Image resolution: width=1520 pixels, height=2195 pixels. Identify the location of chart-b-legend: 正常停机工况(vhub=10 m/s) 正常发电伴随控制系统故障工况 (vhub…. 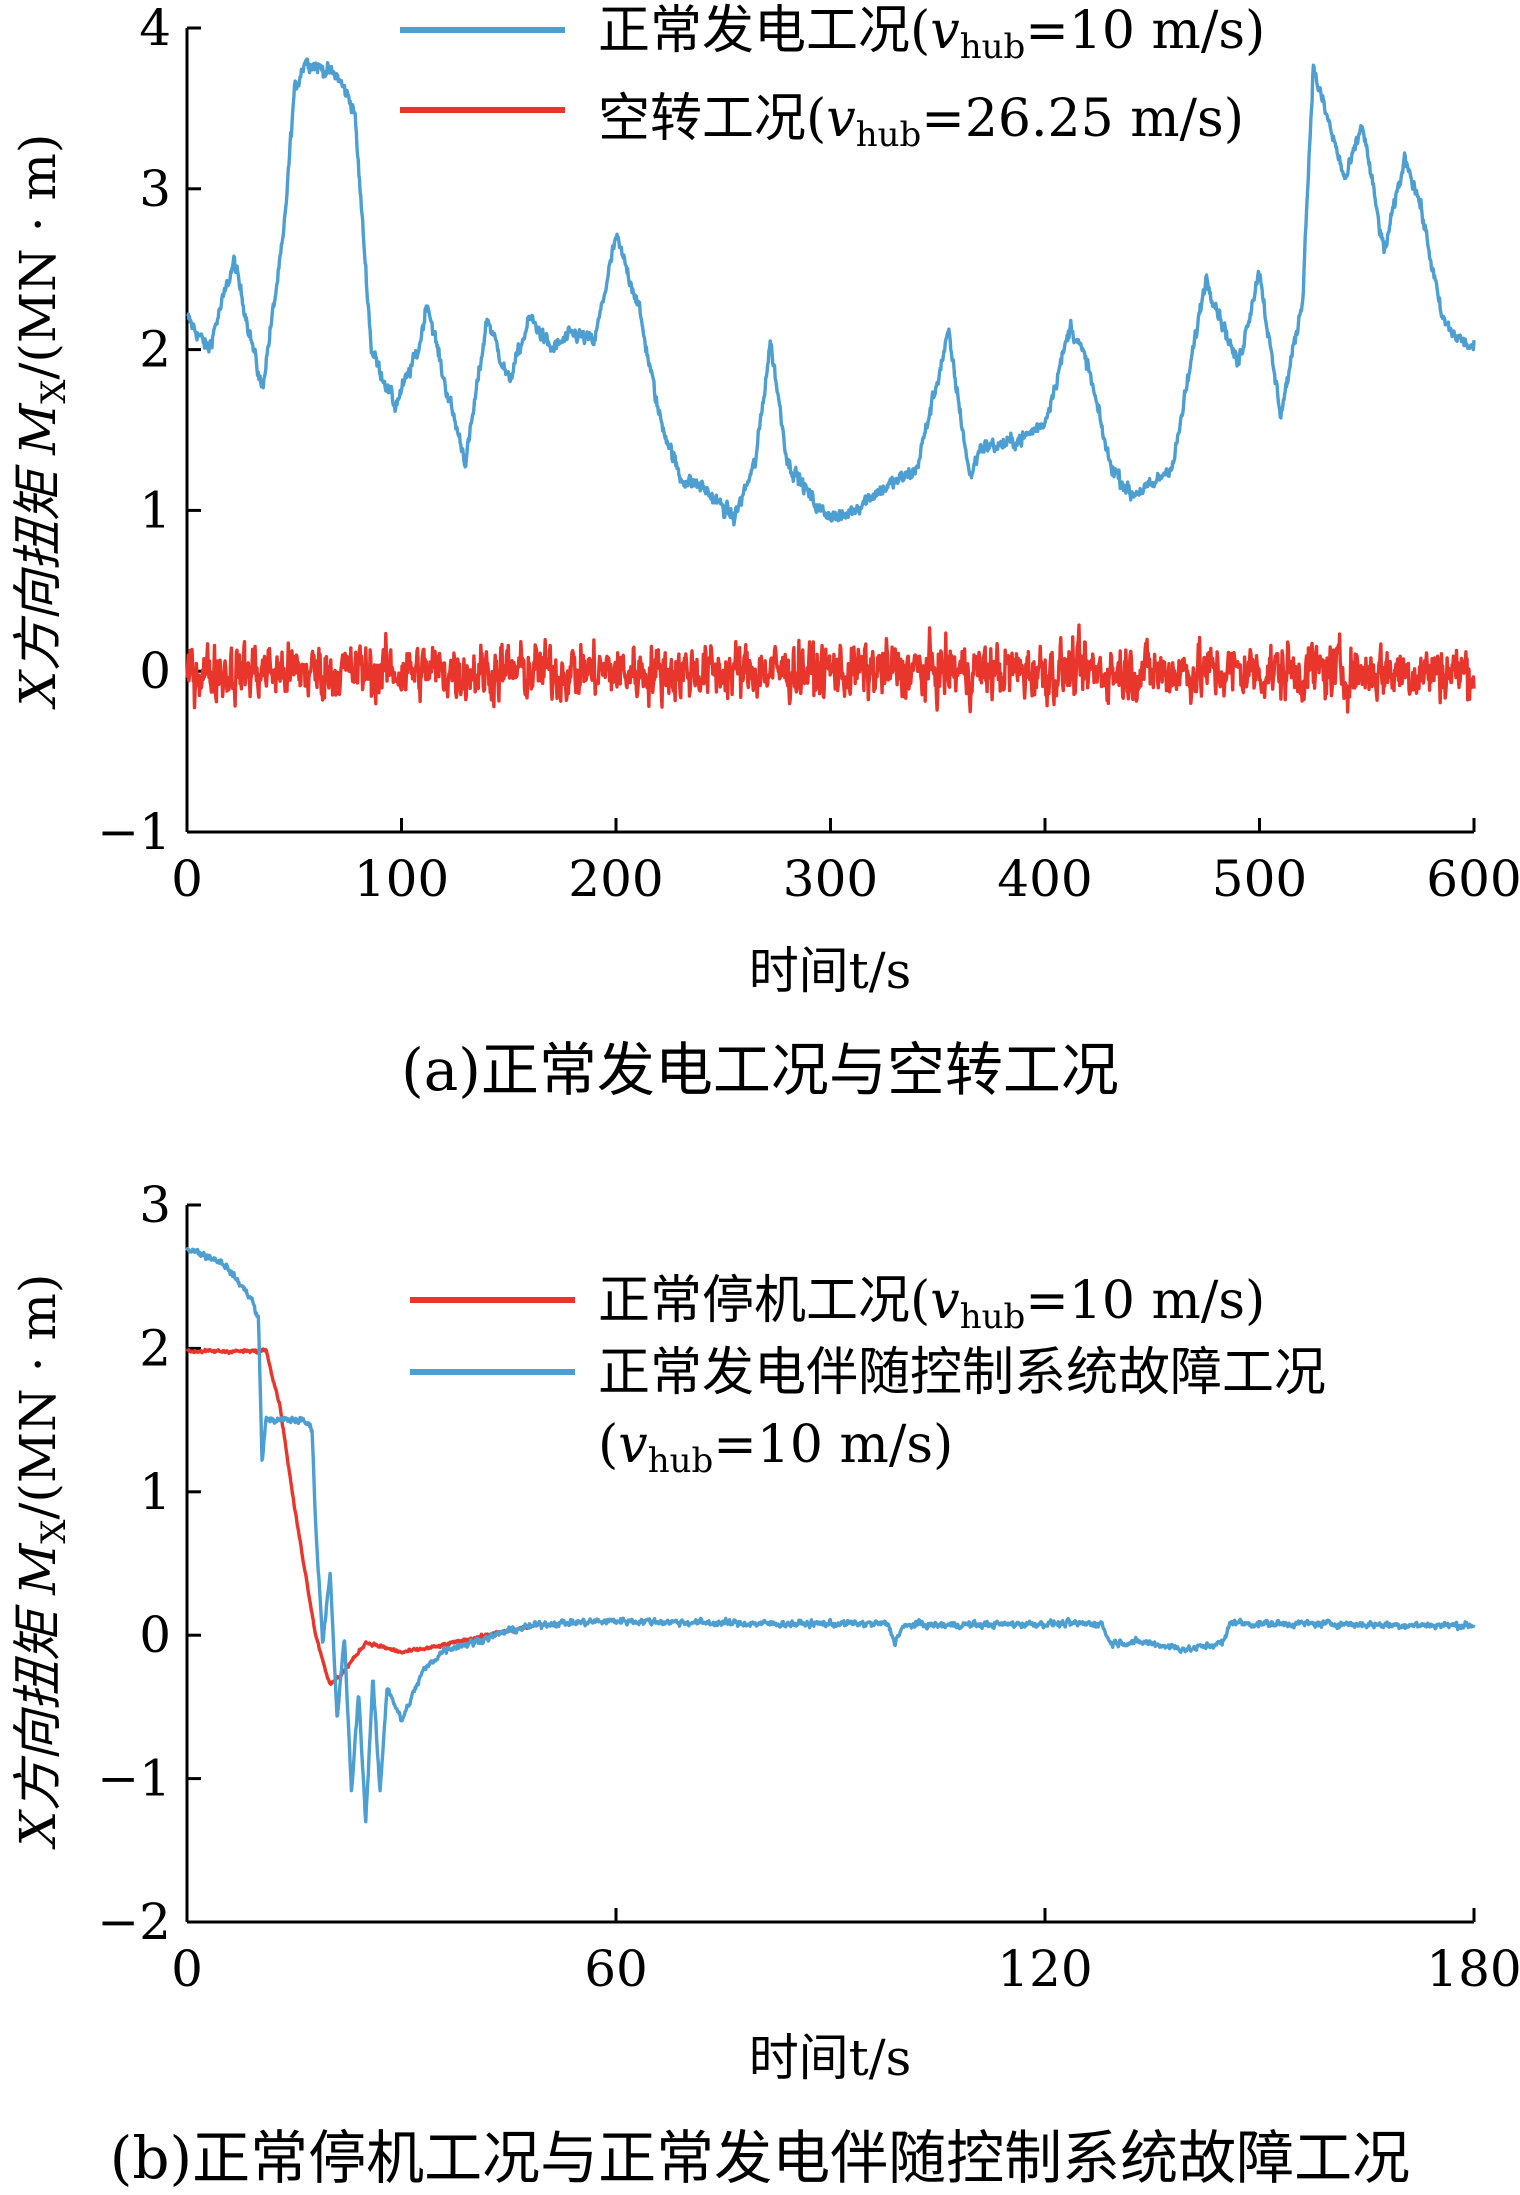
(868, 1376).